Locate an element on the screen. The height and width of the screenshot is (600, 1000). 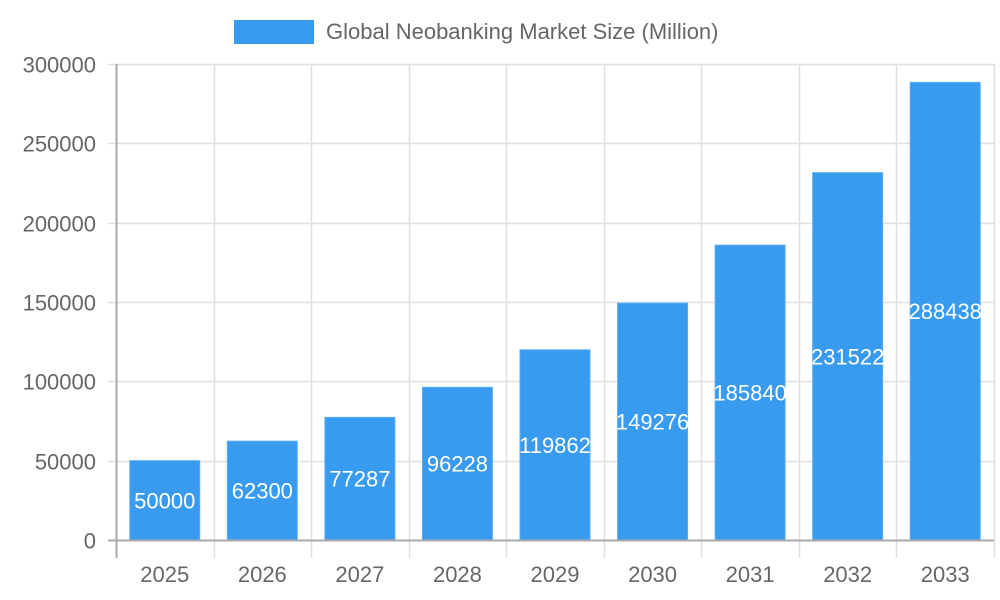
bar-2025 is located at coordinates (165, 500).